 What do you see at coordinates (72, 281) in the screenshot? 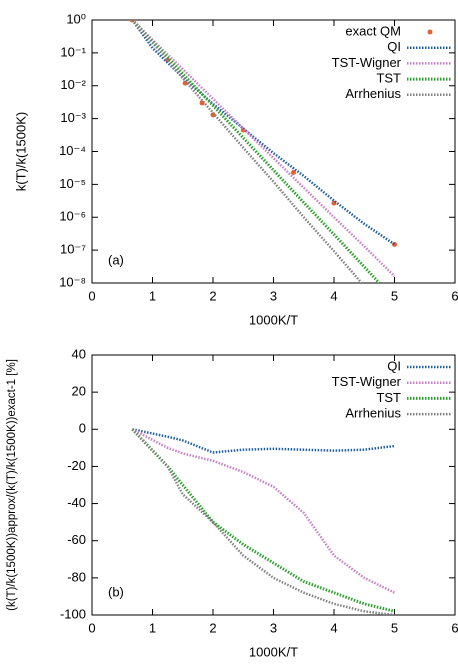
I see `y-tick-label: 10⁻⁸` at bounding box center [72, 281].